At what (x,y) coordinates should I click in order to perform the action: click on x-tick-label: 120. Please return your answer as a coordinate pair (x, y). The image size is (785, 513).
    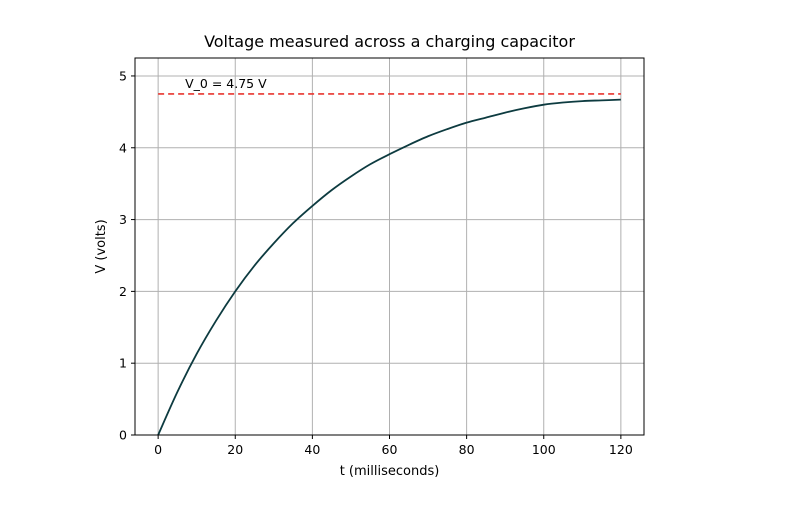
    Looking at the image, I should click on (621, 449).